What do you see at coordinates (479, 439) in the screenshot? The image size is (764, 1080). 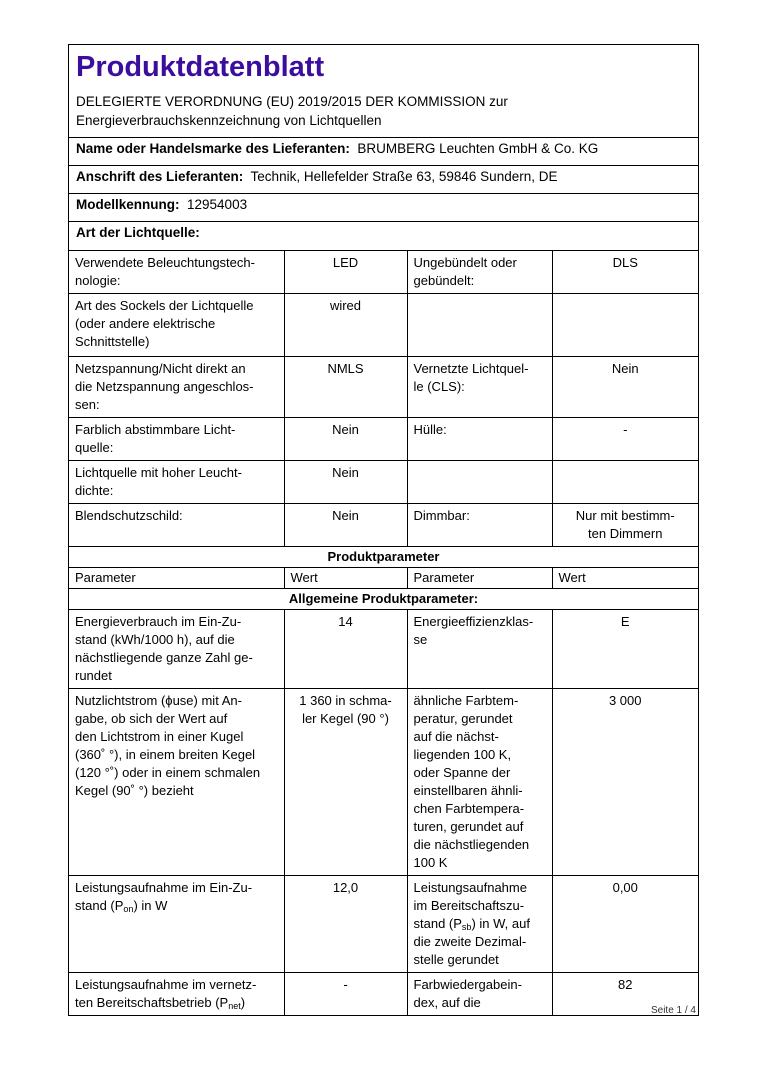 I see `param-label: Hülle:` at bounding box center [479, 439].